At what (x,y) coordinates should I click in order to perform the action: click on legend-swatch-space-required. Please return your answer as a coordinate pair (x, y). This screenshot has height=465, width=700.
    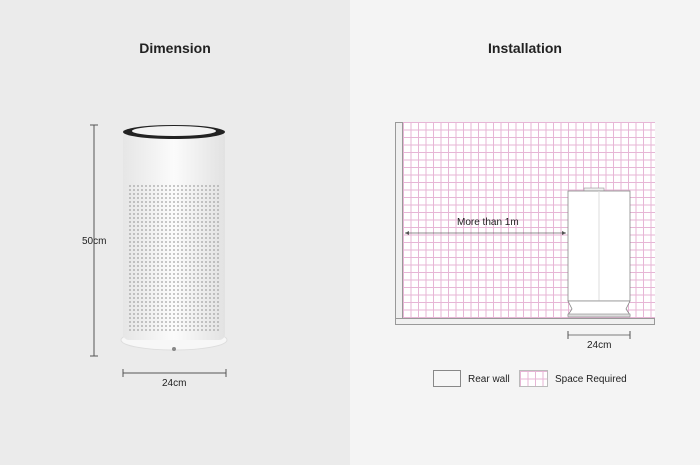
    Looking at the image, I should click on (533, 378).